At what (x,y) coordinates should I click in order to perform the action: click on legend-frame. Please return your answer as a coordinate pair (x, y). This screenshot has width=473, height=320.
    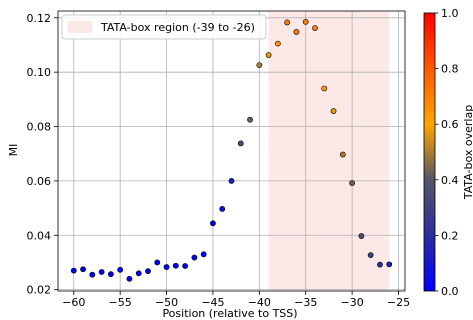
    Looking at the image, I should click on (164, 27).